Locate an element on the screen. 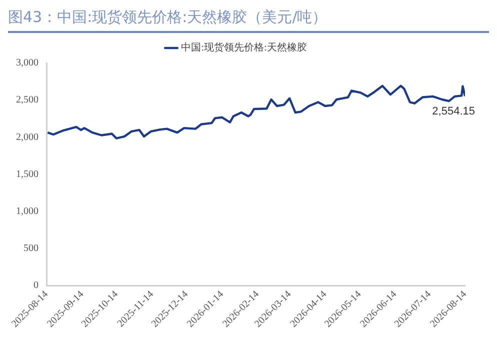 This screenshot has width=497, height=354. annotation: 2,554.15 is located at coordinates (453, 112).